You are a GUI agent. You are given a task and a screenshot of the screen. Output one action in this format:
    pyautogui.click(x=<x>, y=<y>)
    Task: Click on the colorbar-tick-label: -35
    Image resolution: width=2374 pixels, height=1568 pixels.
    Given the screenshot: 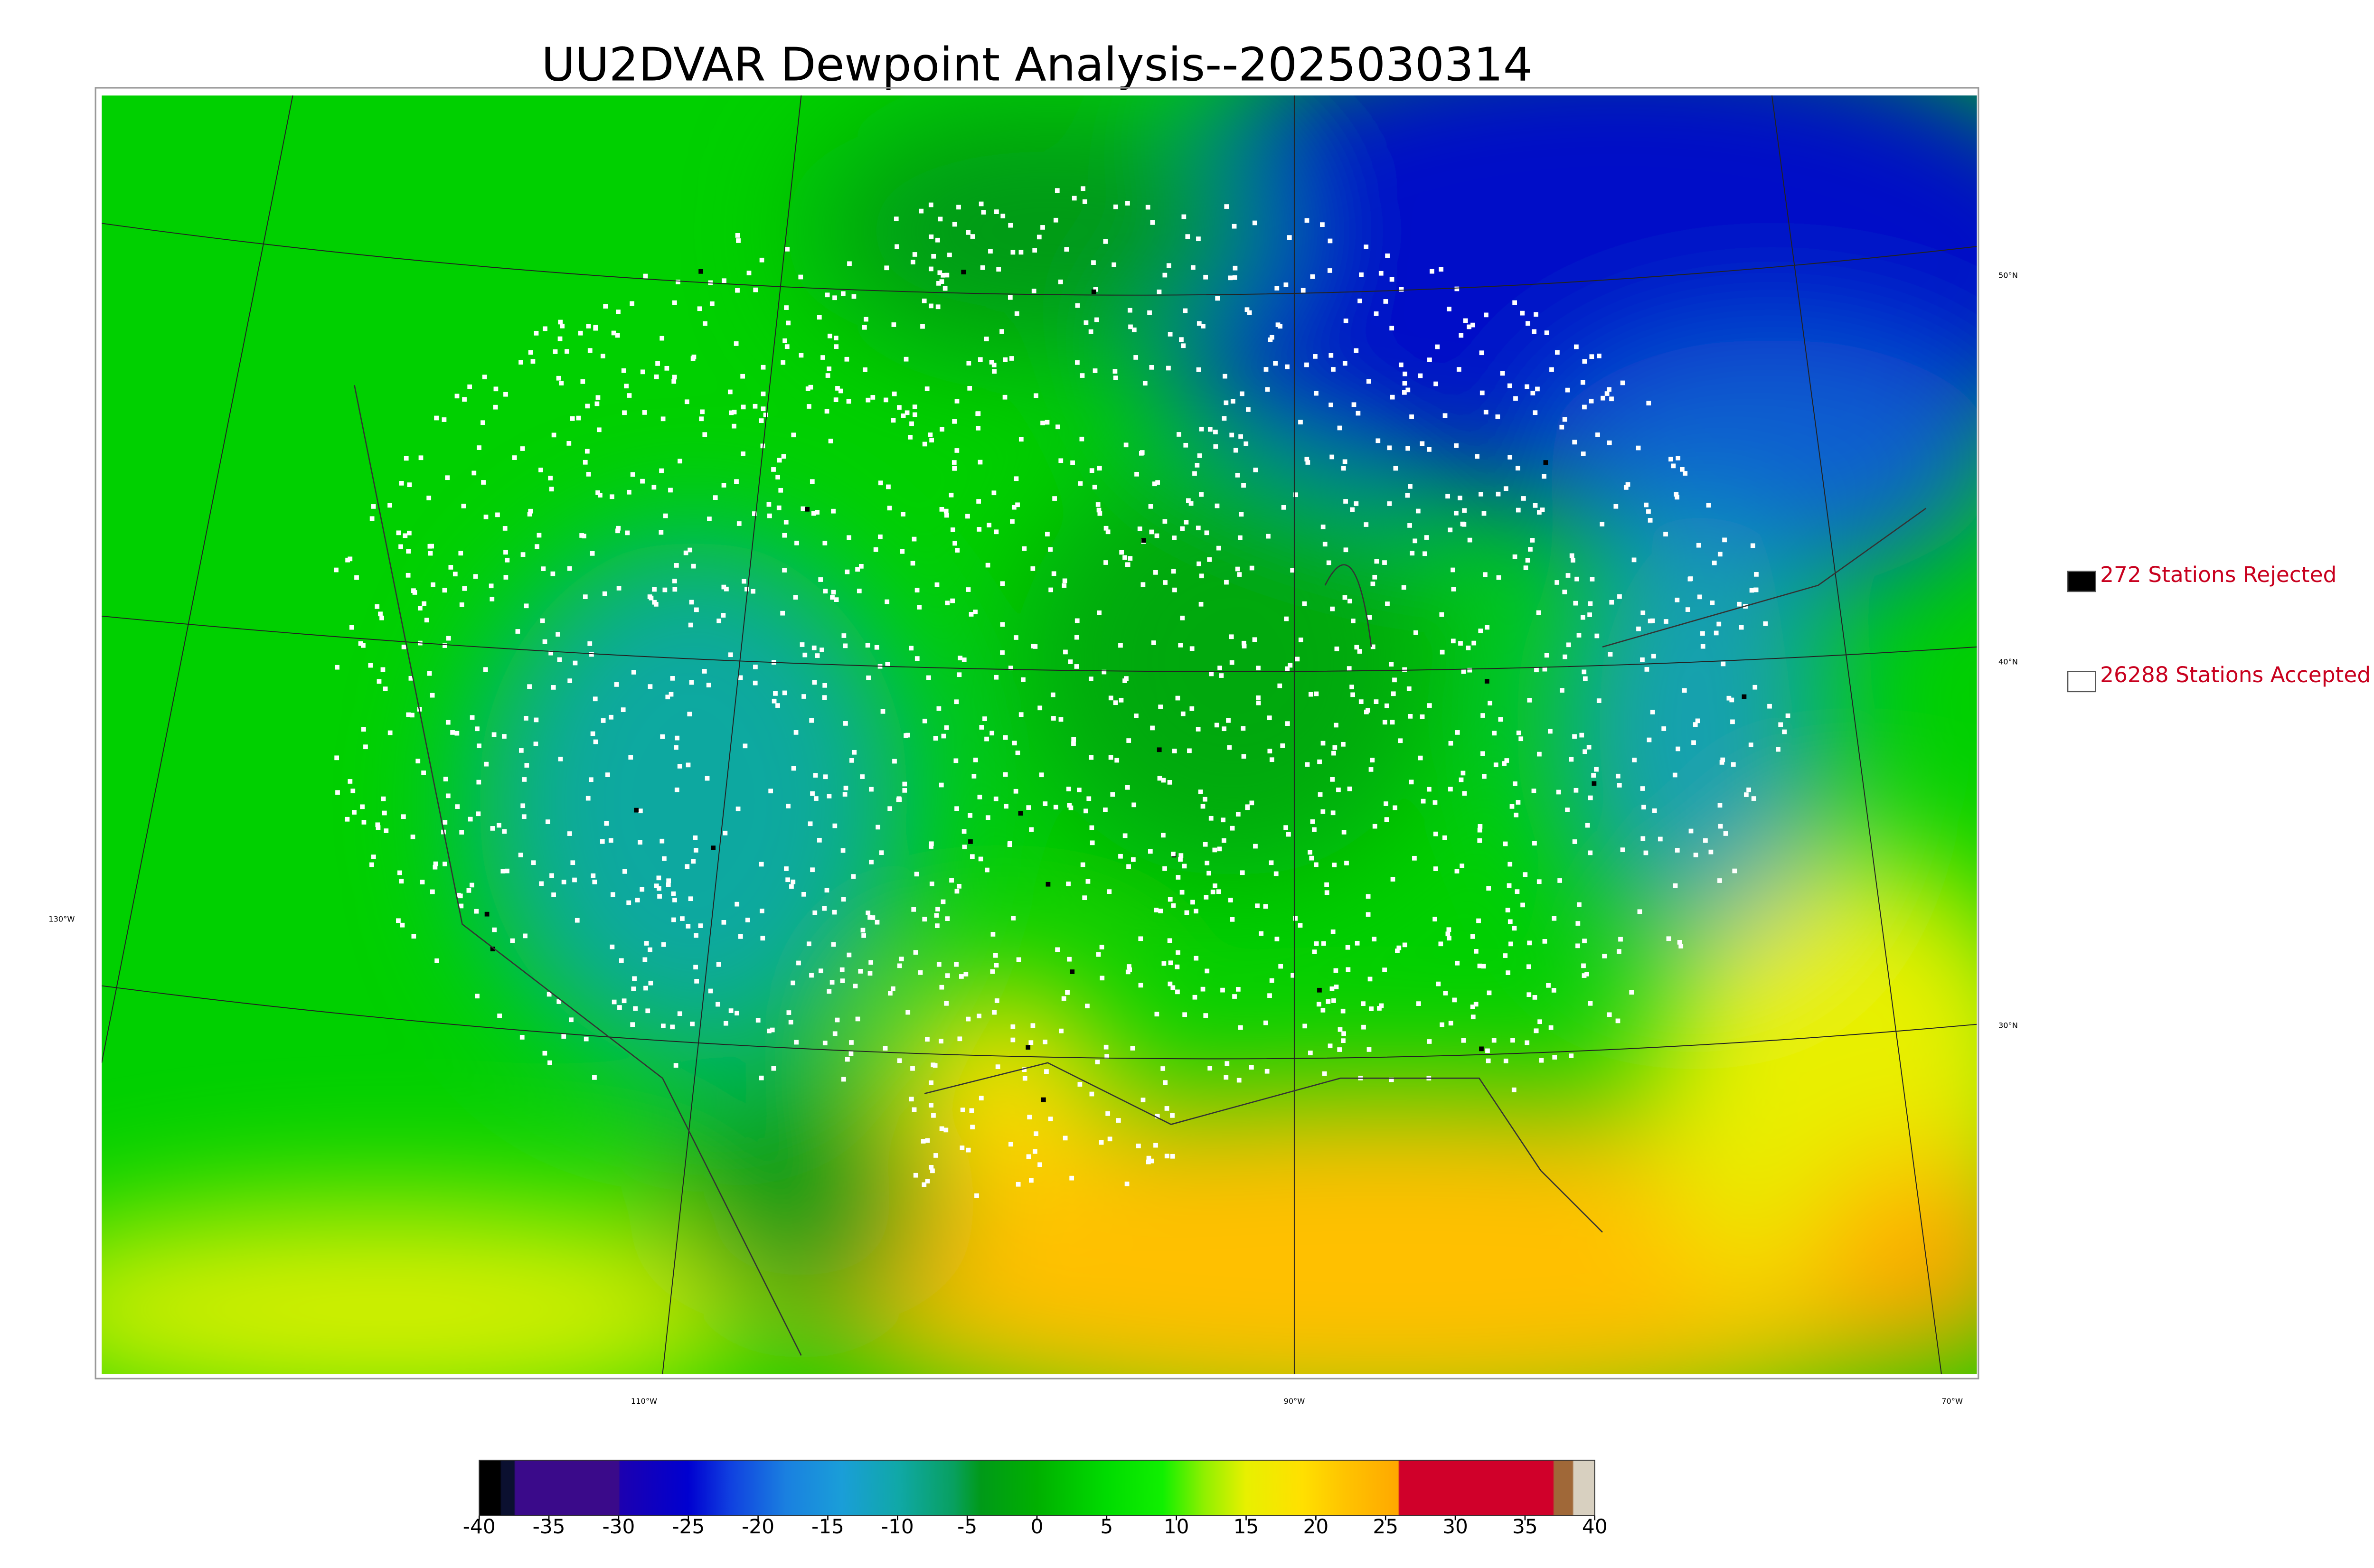 What is the action you would take?
    pyautogui.click(x=549, y=1527)
    